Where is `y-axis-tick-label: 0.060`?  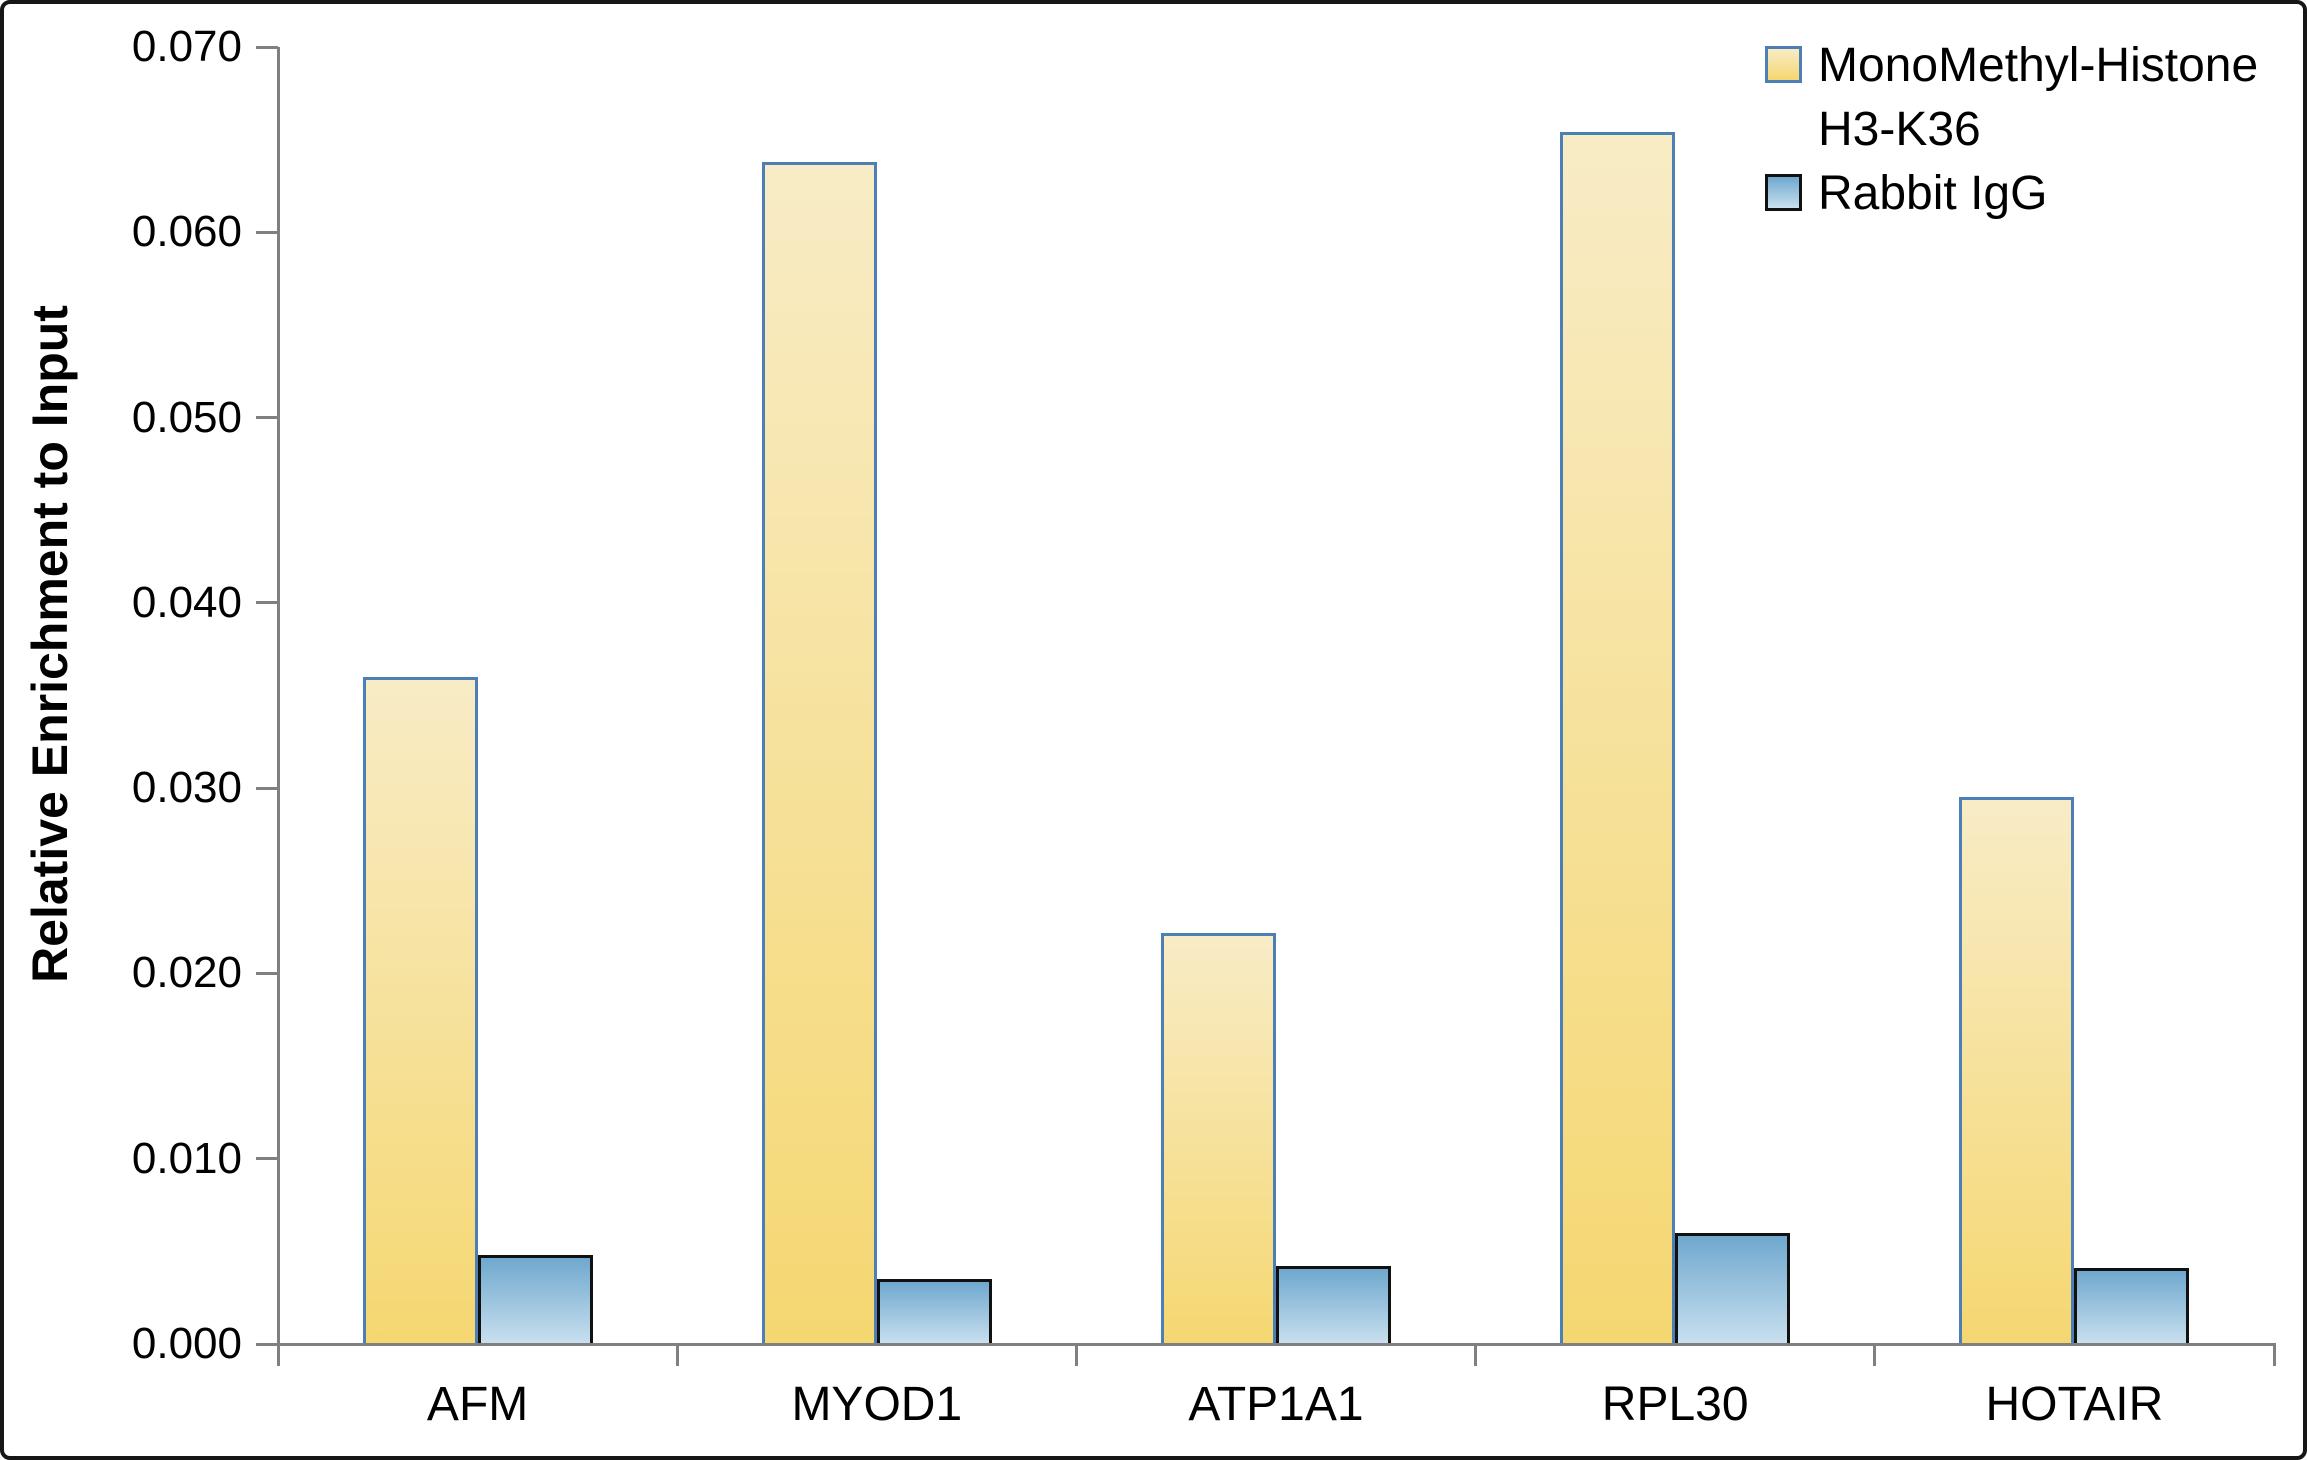 y-axis-tick-label: 0.060 is located at coordinates (186, 232).